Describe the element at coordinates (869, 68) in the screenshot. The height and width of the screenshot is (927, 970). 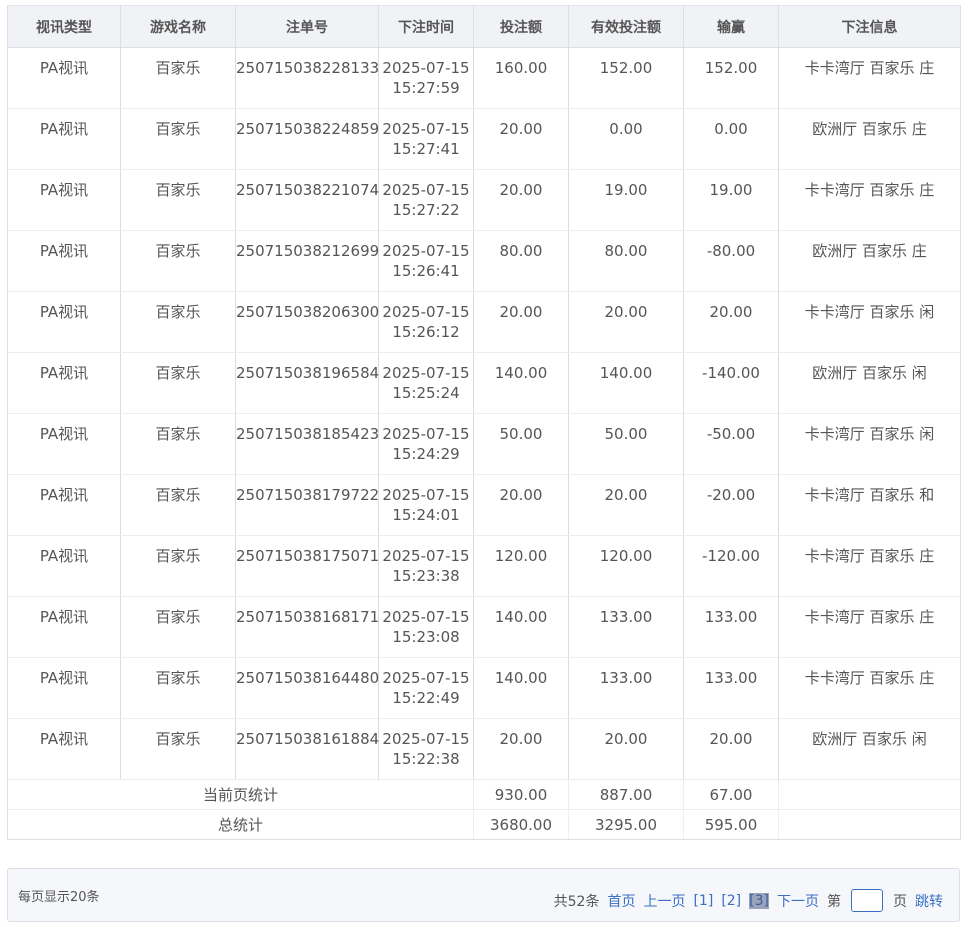
I see `bet-info-cell-text: 卡卡湾厅 百家乐 庄` at that location.